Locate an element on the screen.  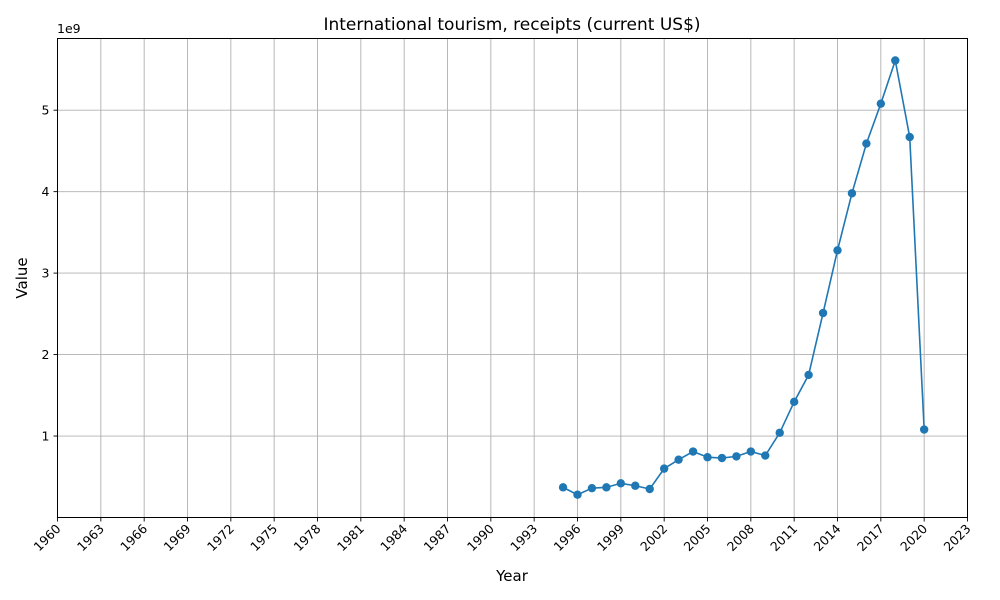
x-tick-label: 2017 is located at coordinates (870, 537).